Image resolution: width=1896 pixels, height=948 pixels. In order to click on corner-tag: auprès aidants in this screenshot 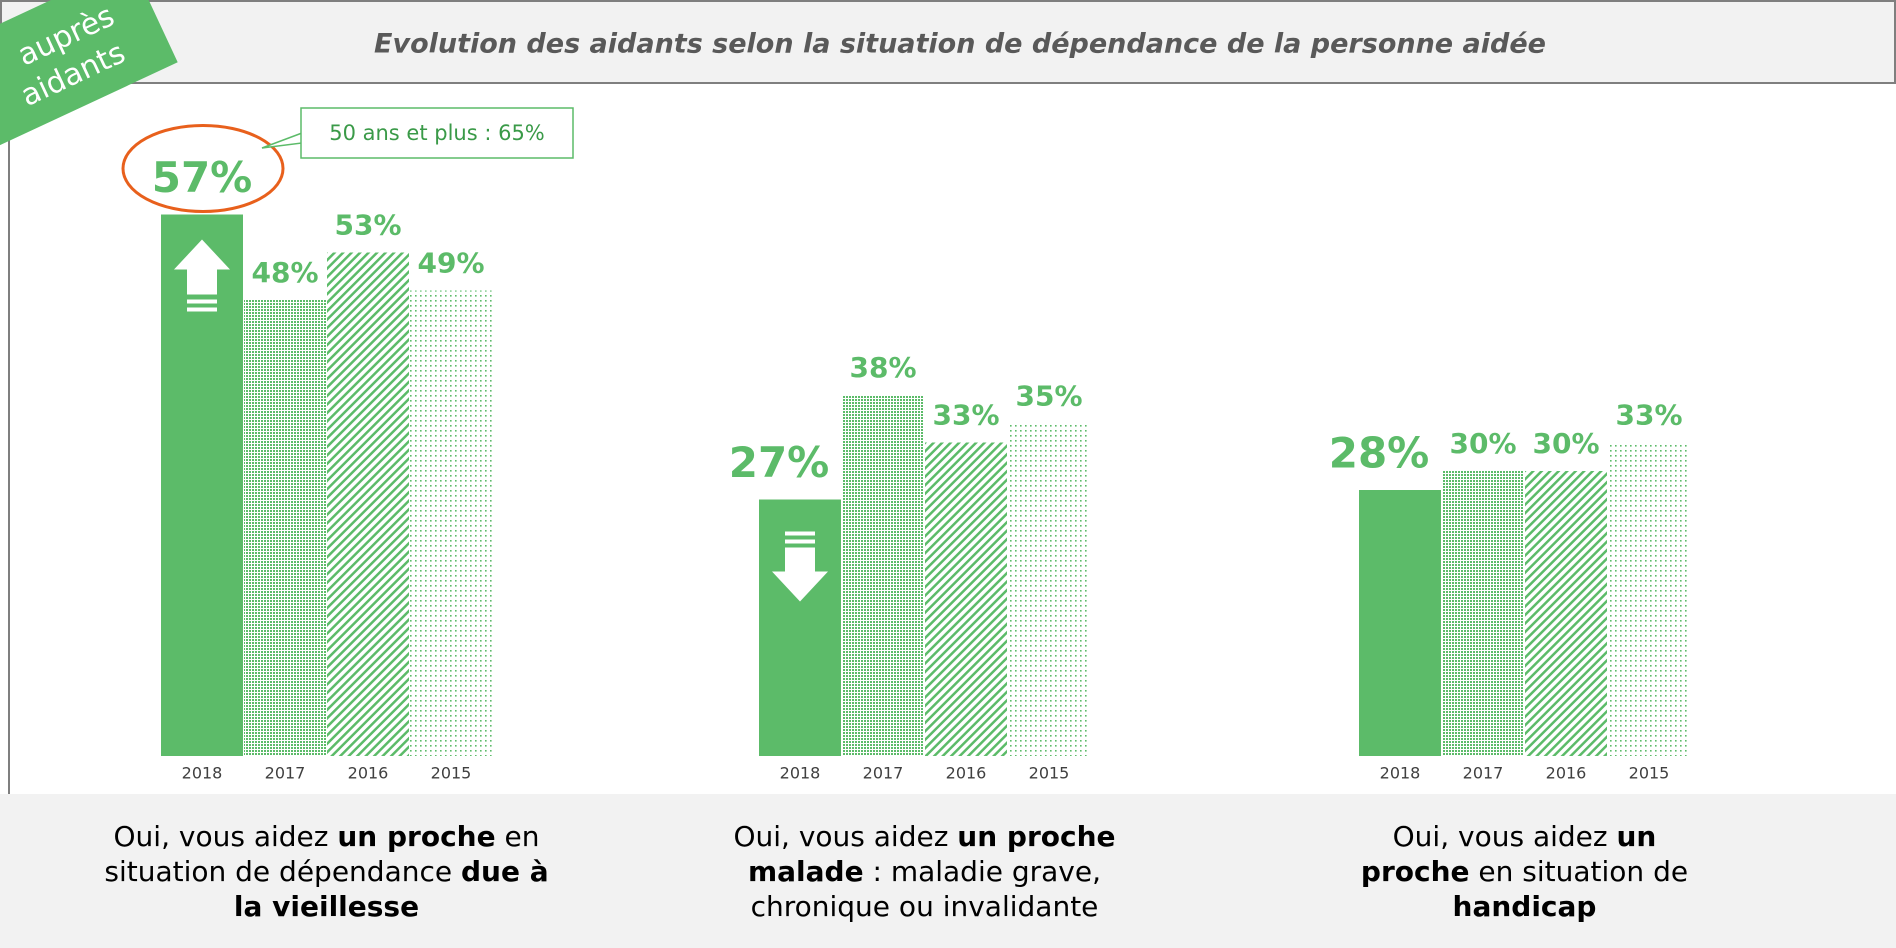, I will do `click(89, 80)`.